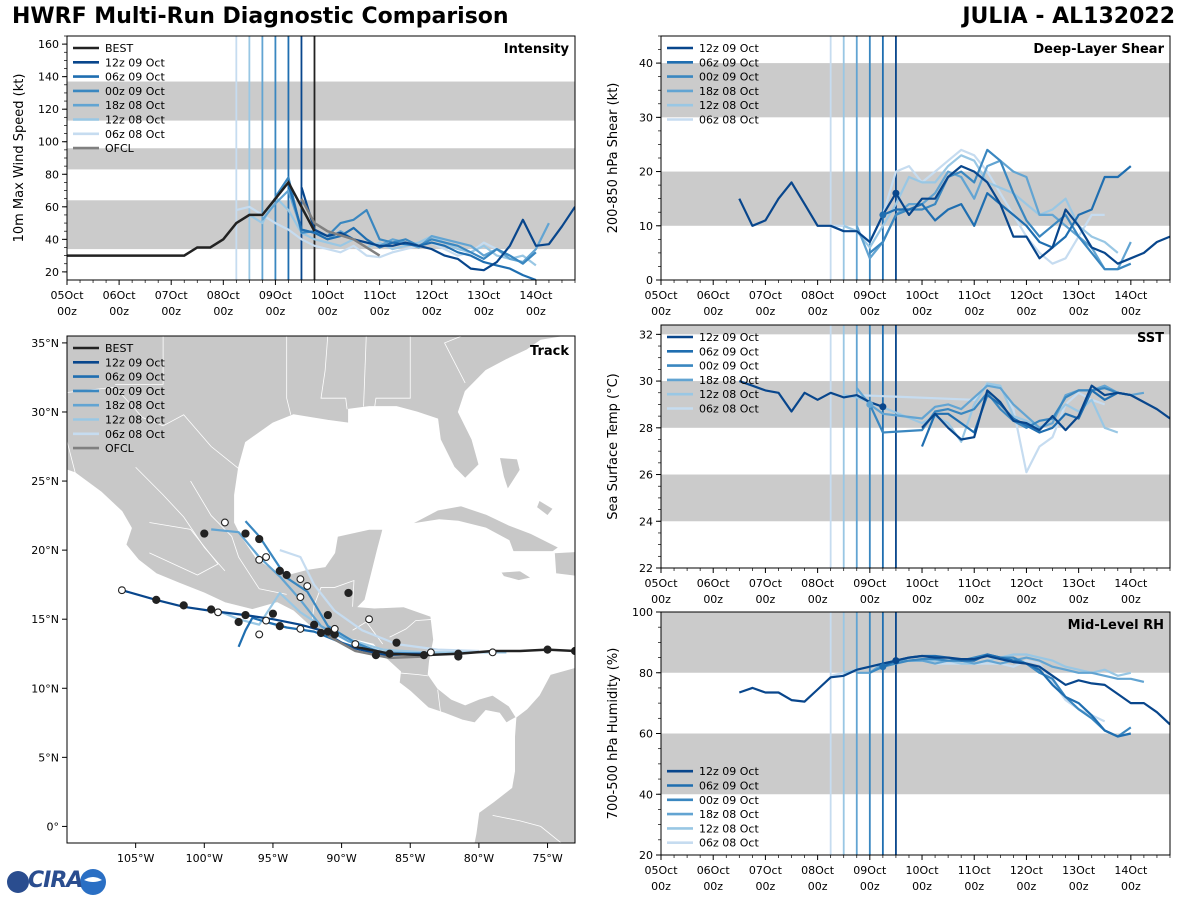 Image resolution: width=1200 pixels, height=902 pixels. Describe the element at coordinates (19, 158) in the screenshot. I see `y-axis-label: 10m Max Wind Speed (kt)` at that location.